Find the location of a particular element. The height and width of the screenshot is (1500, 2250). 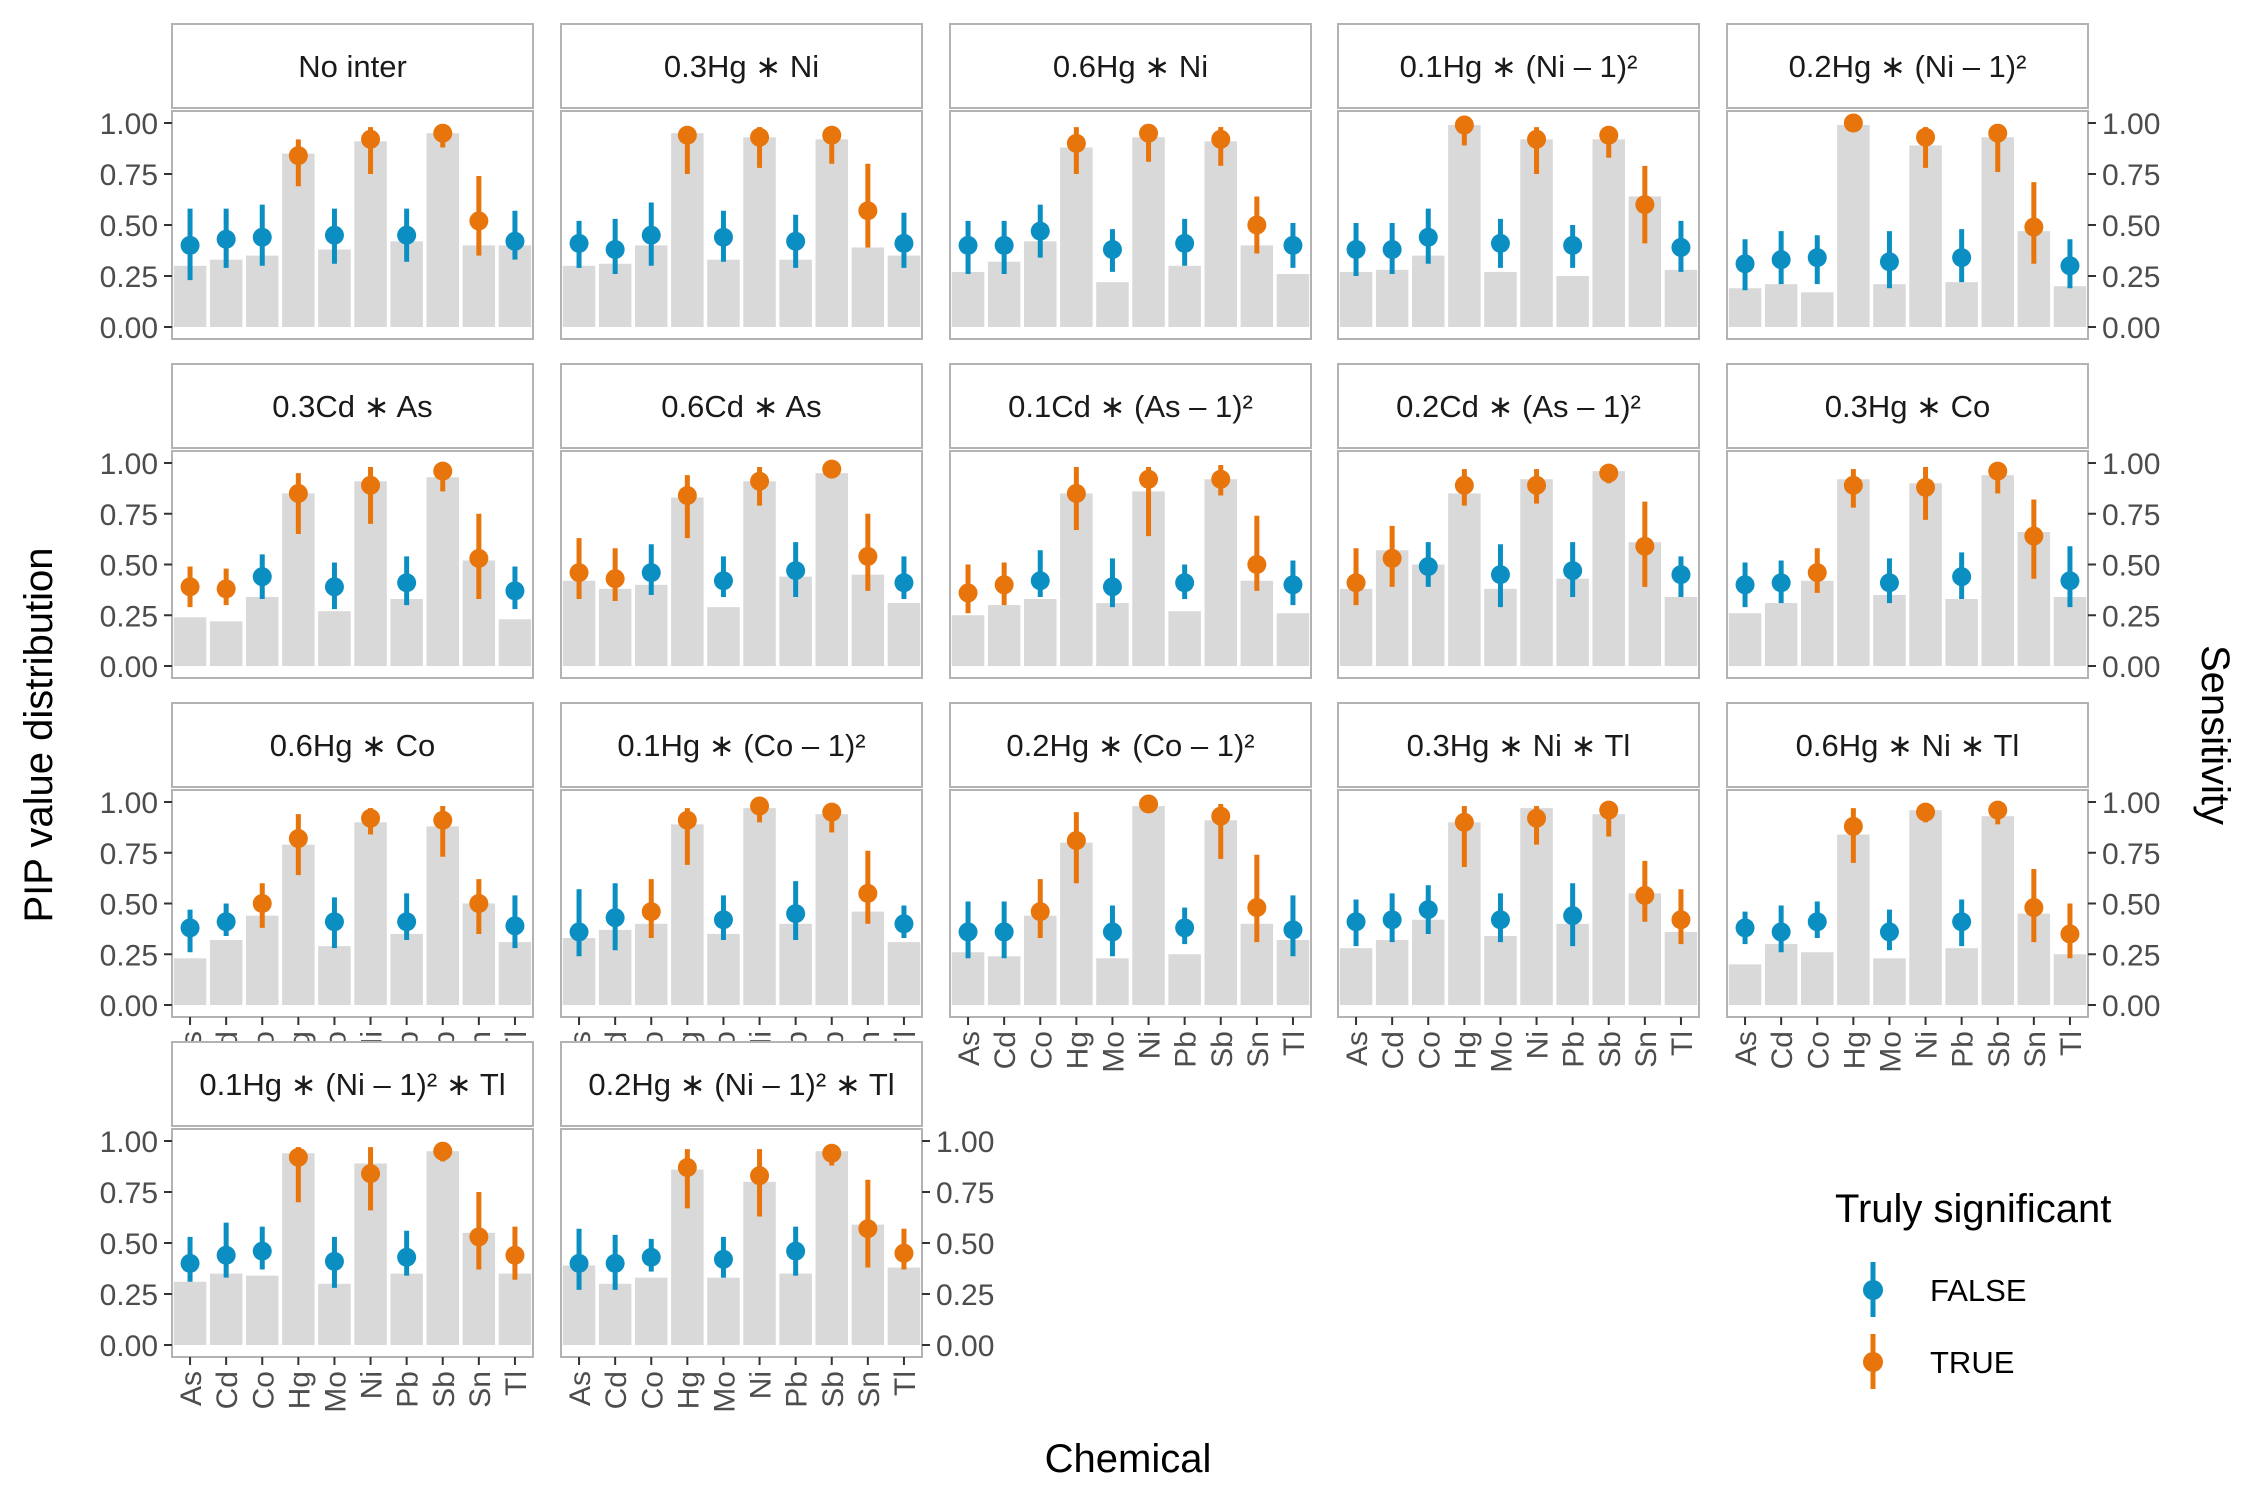

x-tick-label: Ni is located at coordinates (1927, 1045).